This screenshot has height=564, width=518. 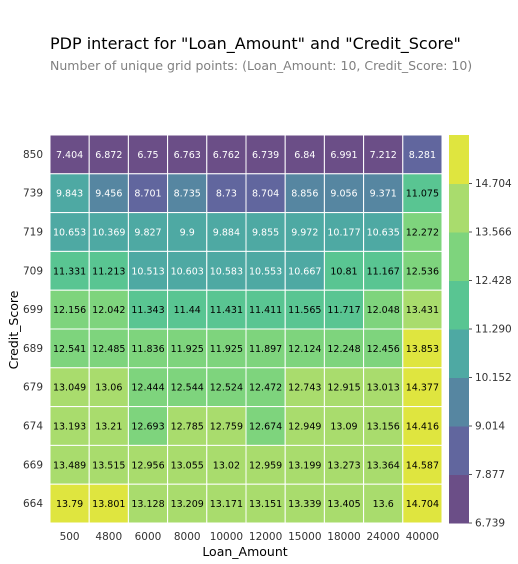 I want to click on heatmap-cell-value: 12.743, so click(x=304, y=388).